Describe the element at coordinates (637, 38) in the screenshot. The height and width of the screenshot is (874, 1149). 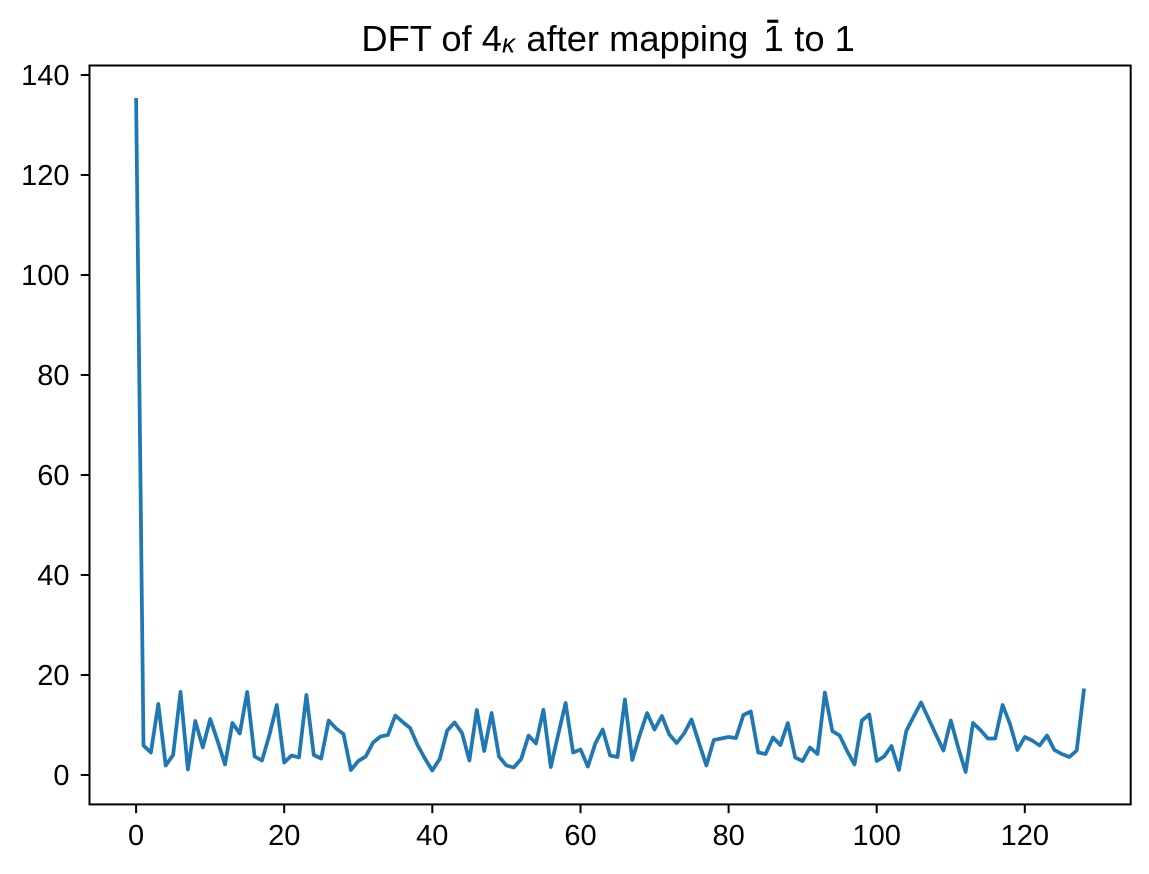
I see `svg-text: after mapping` at that location.